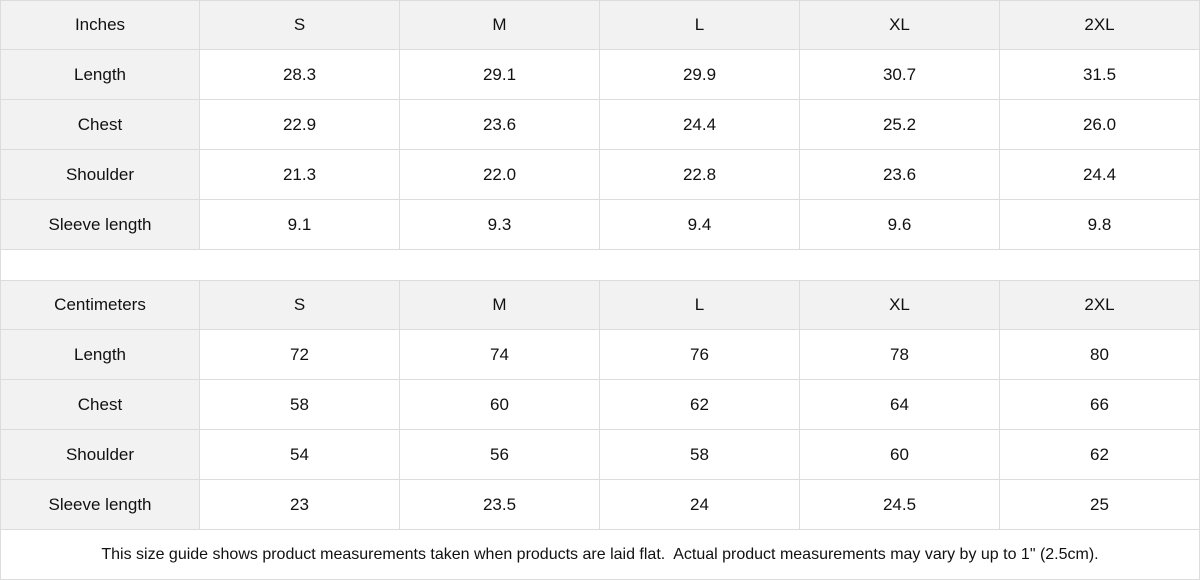  What do you see at coordinates (300, 125) in the screenshot?
I see `measurement-value: 22.9` at bounding box center [300, 125].